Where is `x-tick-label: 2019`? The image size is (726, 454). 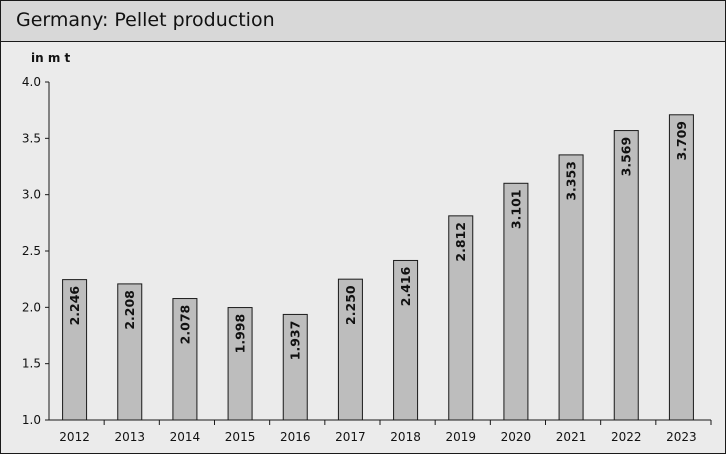
x-tick-label: 2019 is located at coordinates (460, 437).